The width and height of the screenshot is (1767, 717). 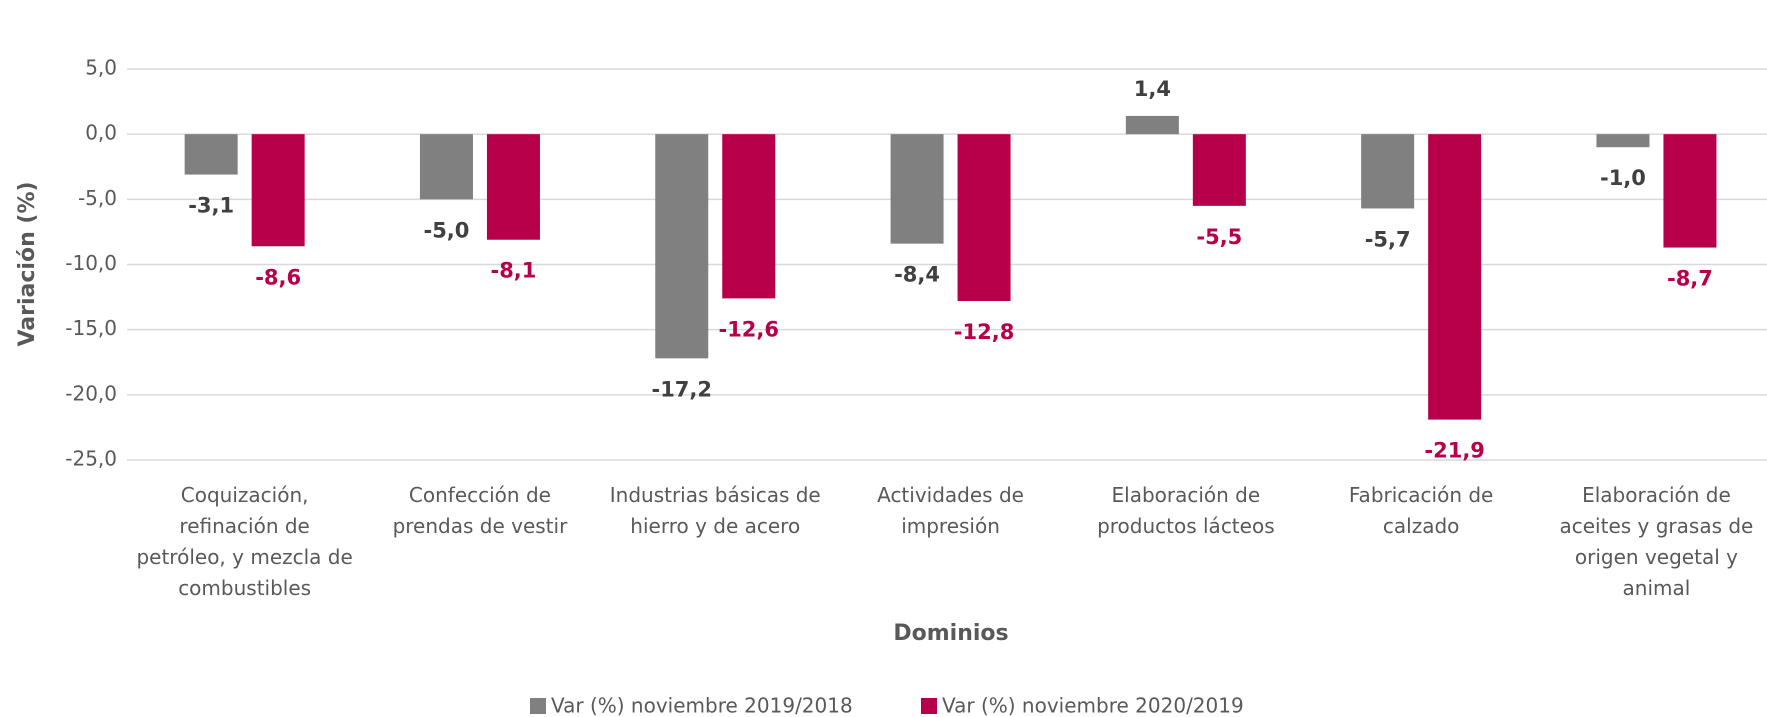 I want to click on value-label: -12,6, so click(x=748, y=329).